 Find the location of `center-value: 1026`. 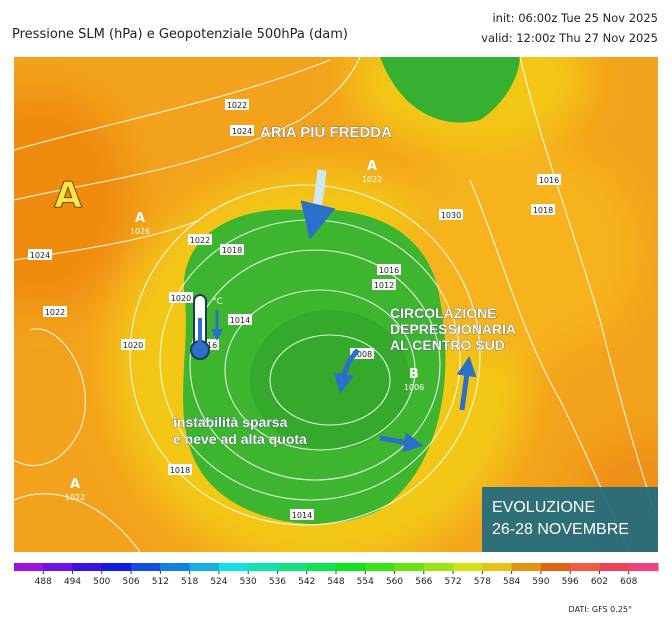

center-value: 1026 is located at coordinates (140, 231).